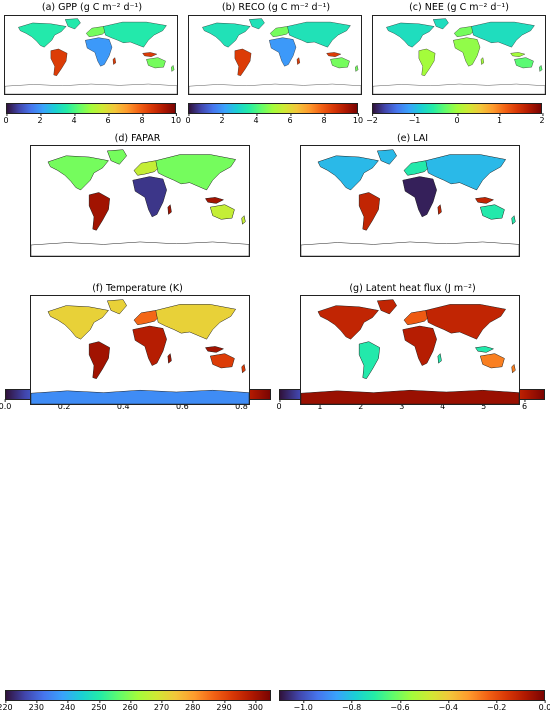  I want to click on panel-title: (b) RECO (g C m⁻² d⁻¹), so click(276, 7).